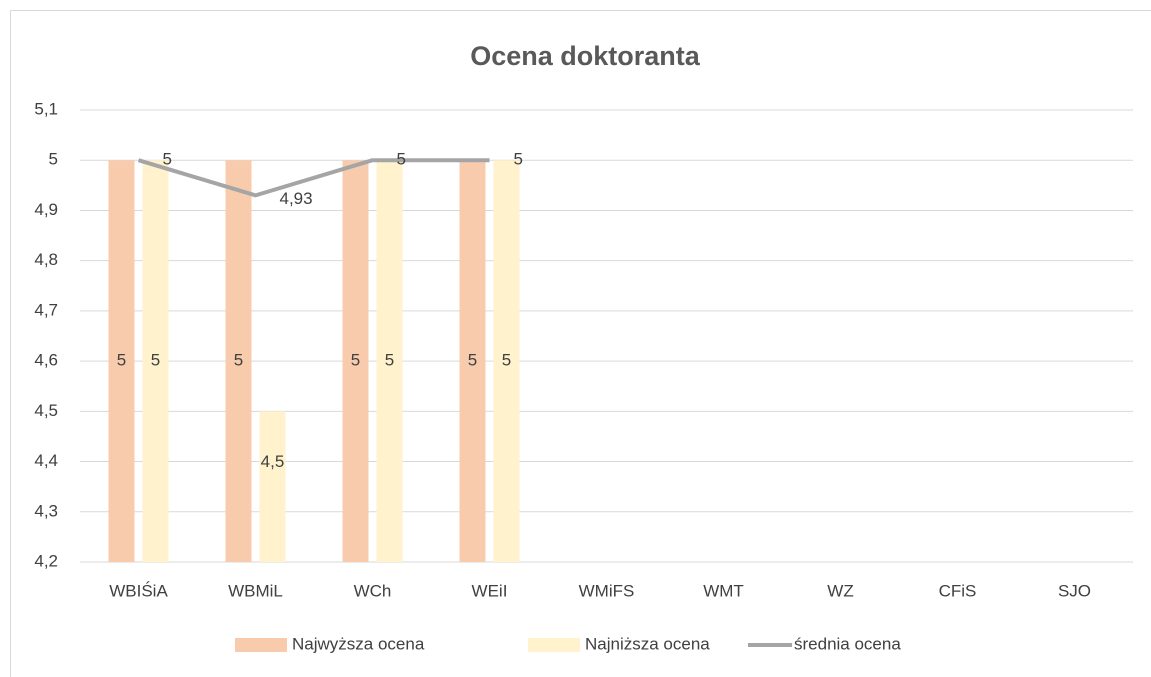 This screenshot has height=677, width=1151. What do you see at coordinates (53, 159) in the screenshot?
I see `y-tick-label: 5` at bounding box center [53, 159].